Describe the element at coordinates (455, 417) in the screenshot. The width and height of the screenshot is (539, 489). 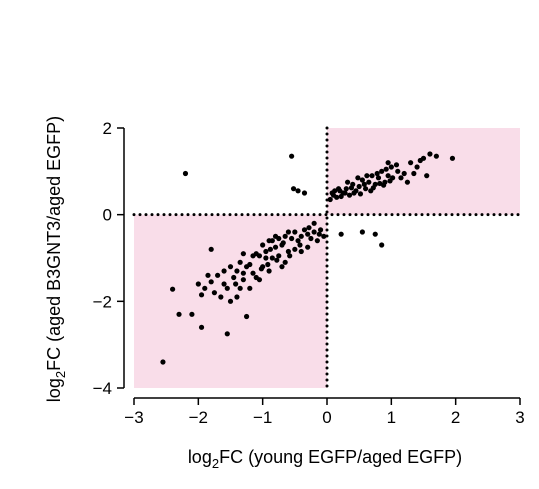
I see `x-tick-label: 2` at that location.